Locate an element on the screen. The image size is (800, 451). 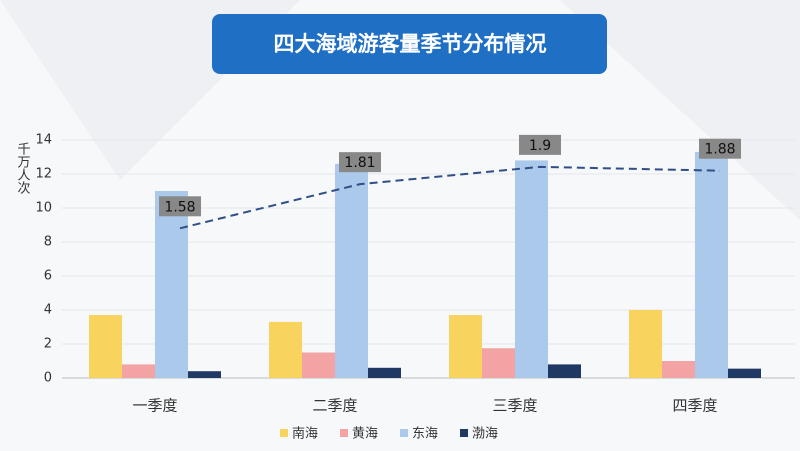
legend-label: 南海 is located at coordinates (305, 434).